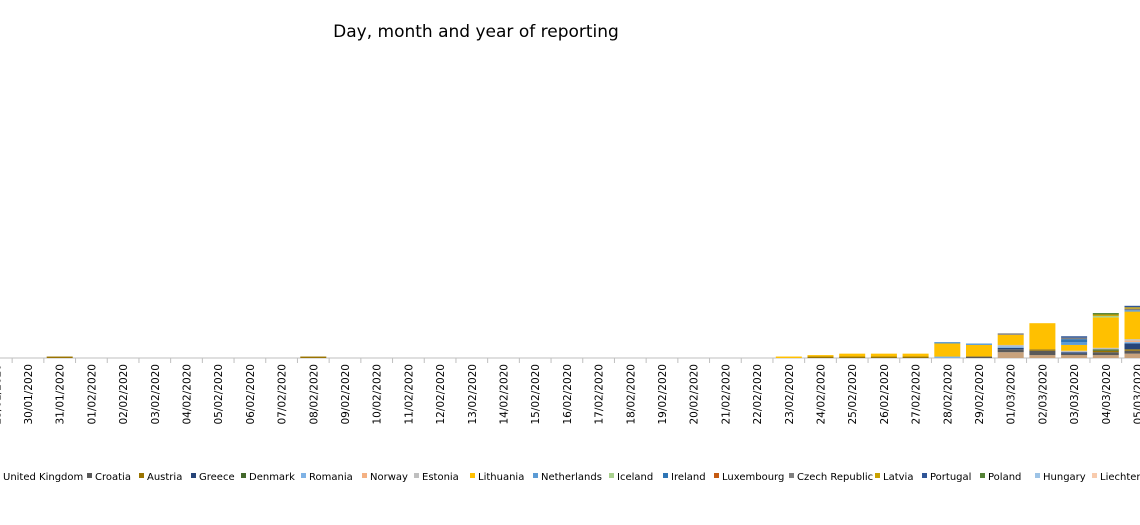 This screenshot has height=525, width=1140. Describe the element at coordinates (753, 477) in the screenshot. I see `legend-label: Luxembourg` at that location.